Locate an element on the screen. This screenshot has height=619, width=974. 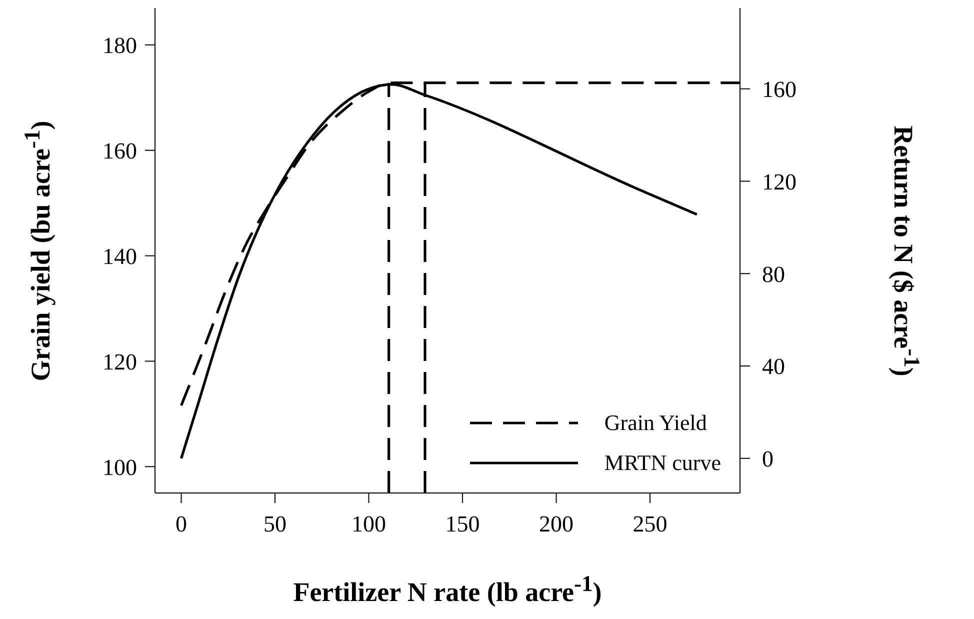
y2-tick-label: 80 is located at coordinates (773, 274).